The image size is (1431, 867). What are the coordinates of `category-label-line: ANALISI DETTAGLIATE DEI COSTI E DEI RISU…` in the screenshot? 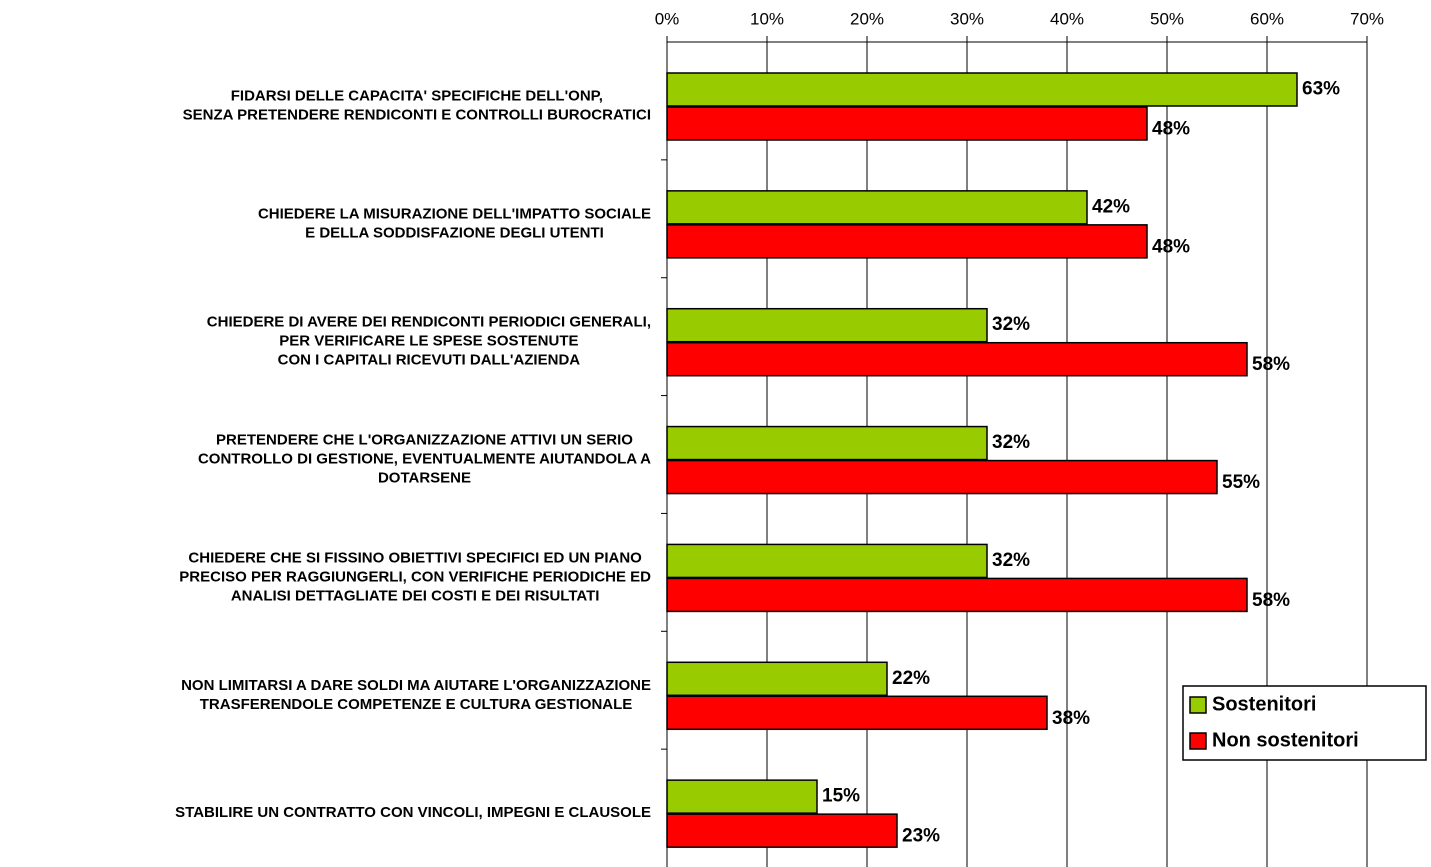 It's located at (415, 595).